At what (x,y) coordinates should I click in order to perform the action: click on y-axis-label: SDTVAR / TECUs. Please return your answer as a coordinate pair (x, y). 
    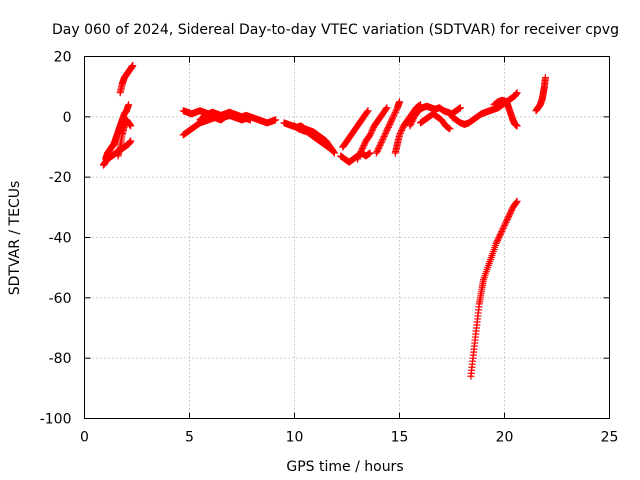
    Looking at the image, I should click on (15, 238).